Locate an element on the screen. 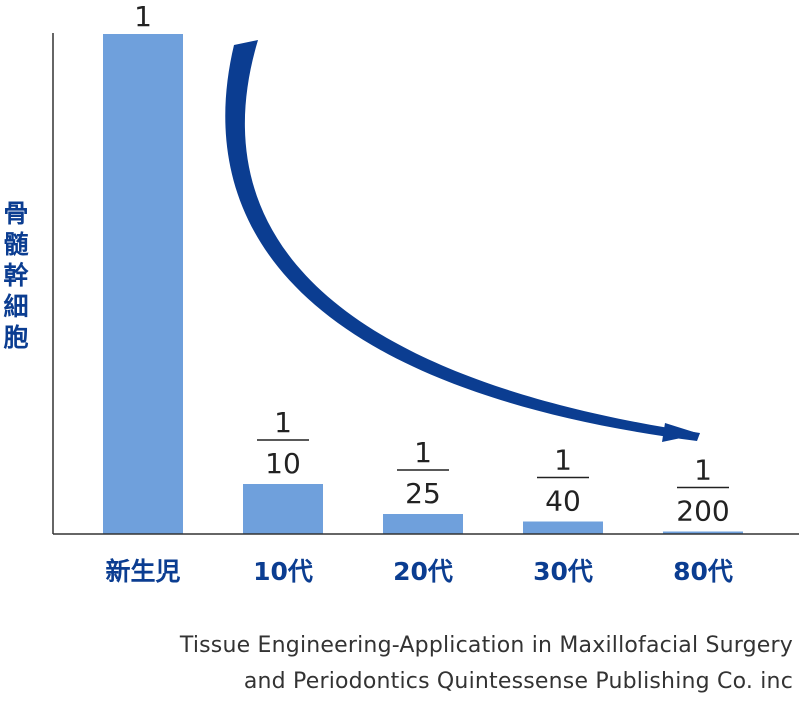 The height and width of the screenshot is (701, 799). category-label-4: 80代 is located at coordinates (703, 571).